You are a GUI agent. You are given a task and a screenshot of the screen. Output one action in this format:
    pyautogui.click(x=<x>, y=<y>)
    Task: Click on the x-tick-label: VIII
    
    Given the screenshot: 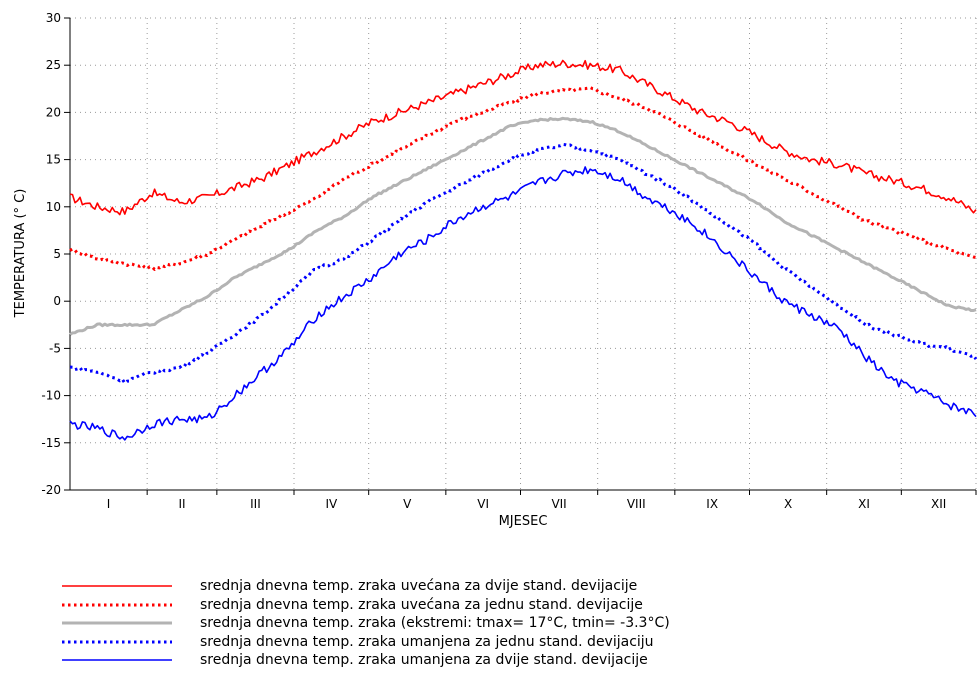 What is the action you would take?
    pyautogui.click(x=636, y=504)
    